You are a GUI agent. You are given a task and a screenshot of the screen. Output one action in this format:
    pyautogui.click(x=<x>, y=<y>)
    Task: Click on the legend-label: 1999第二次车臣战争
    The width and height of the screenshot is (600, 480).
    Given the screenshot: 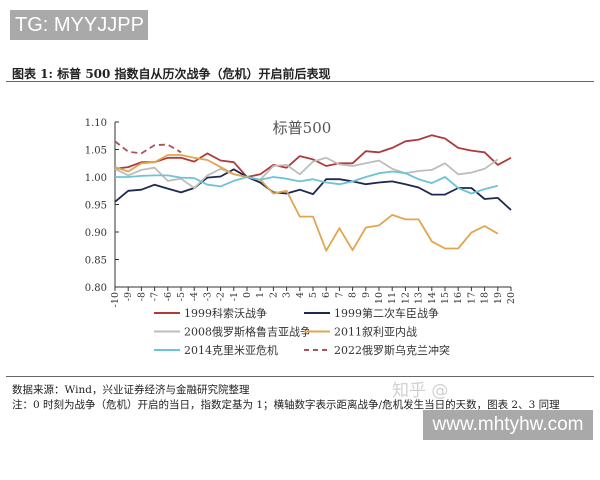 What is the action you would take?
    pyautogui.click(x=386, y=313)
    